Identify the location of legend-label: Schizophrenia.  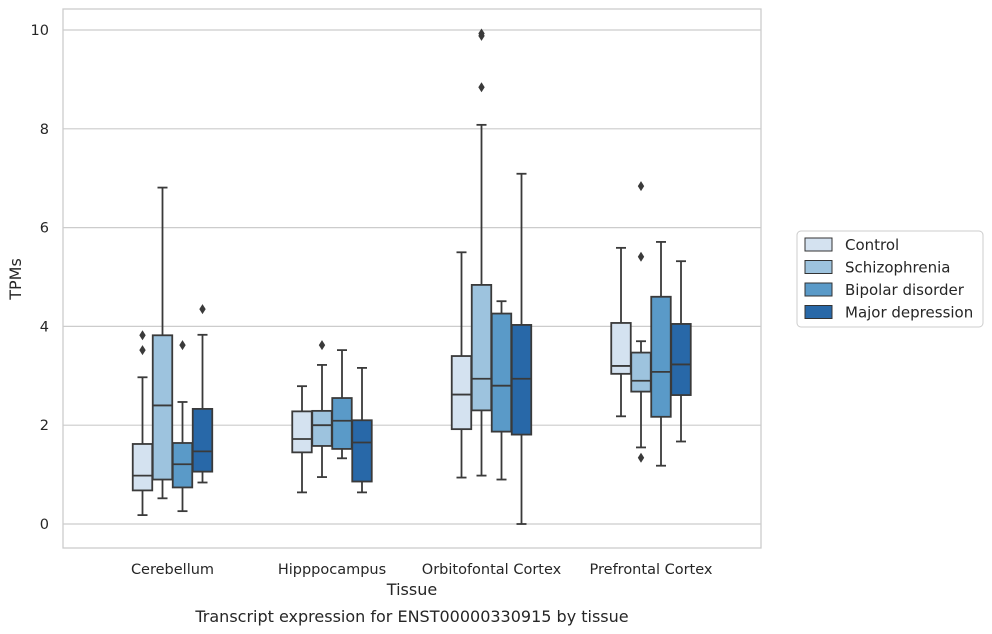
(897, 268).